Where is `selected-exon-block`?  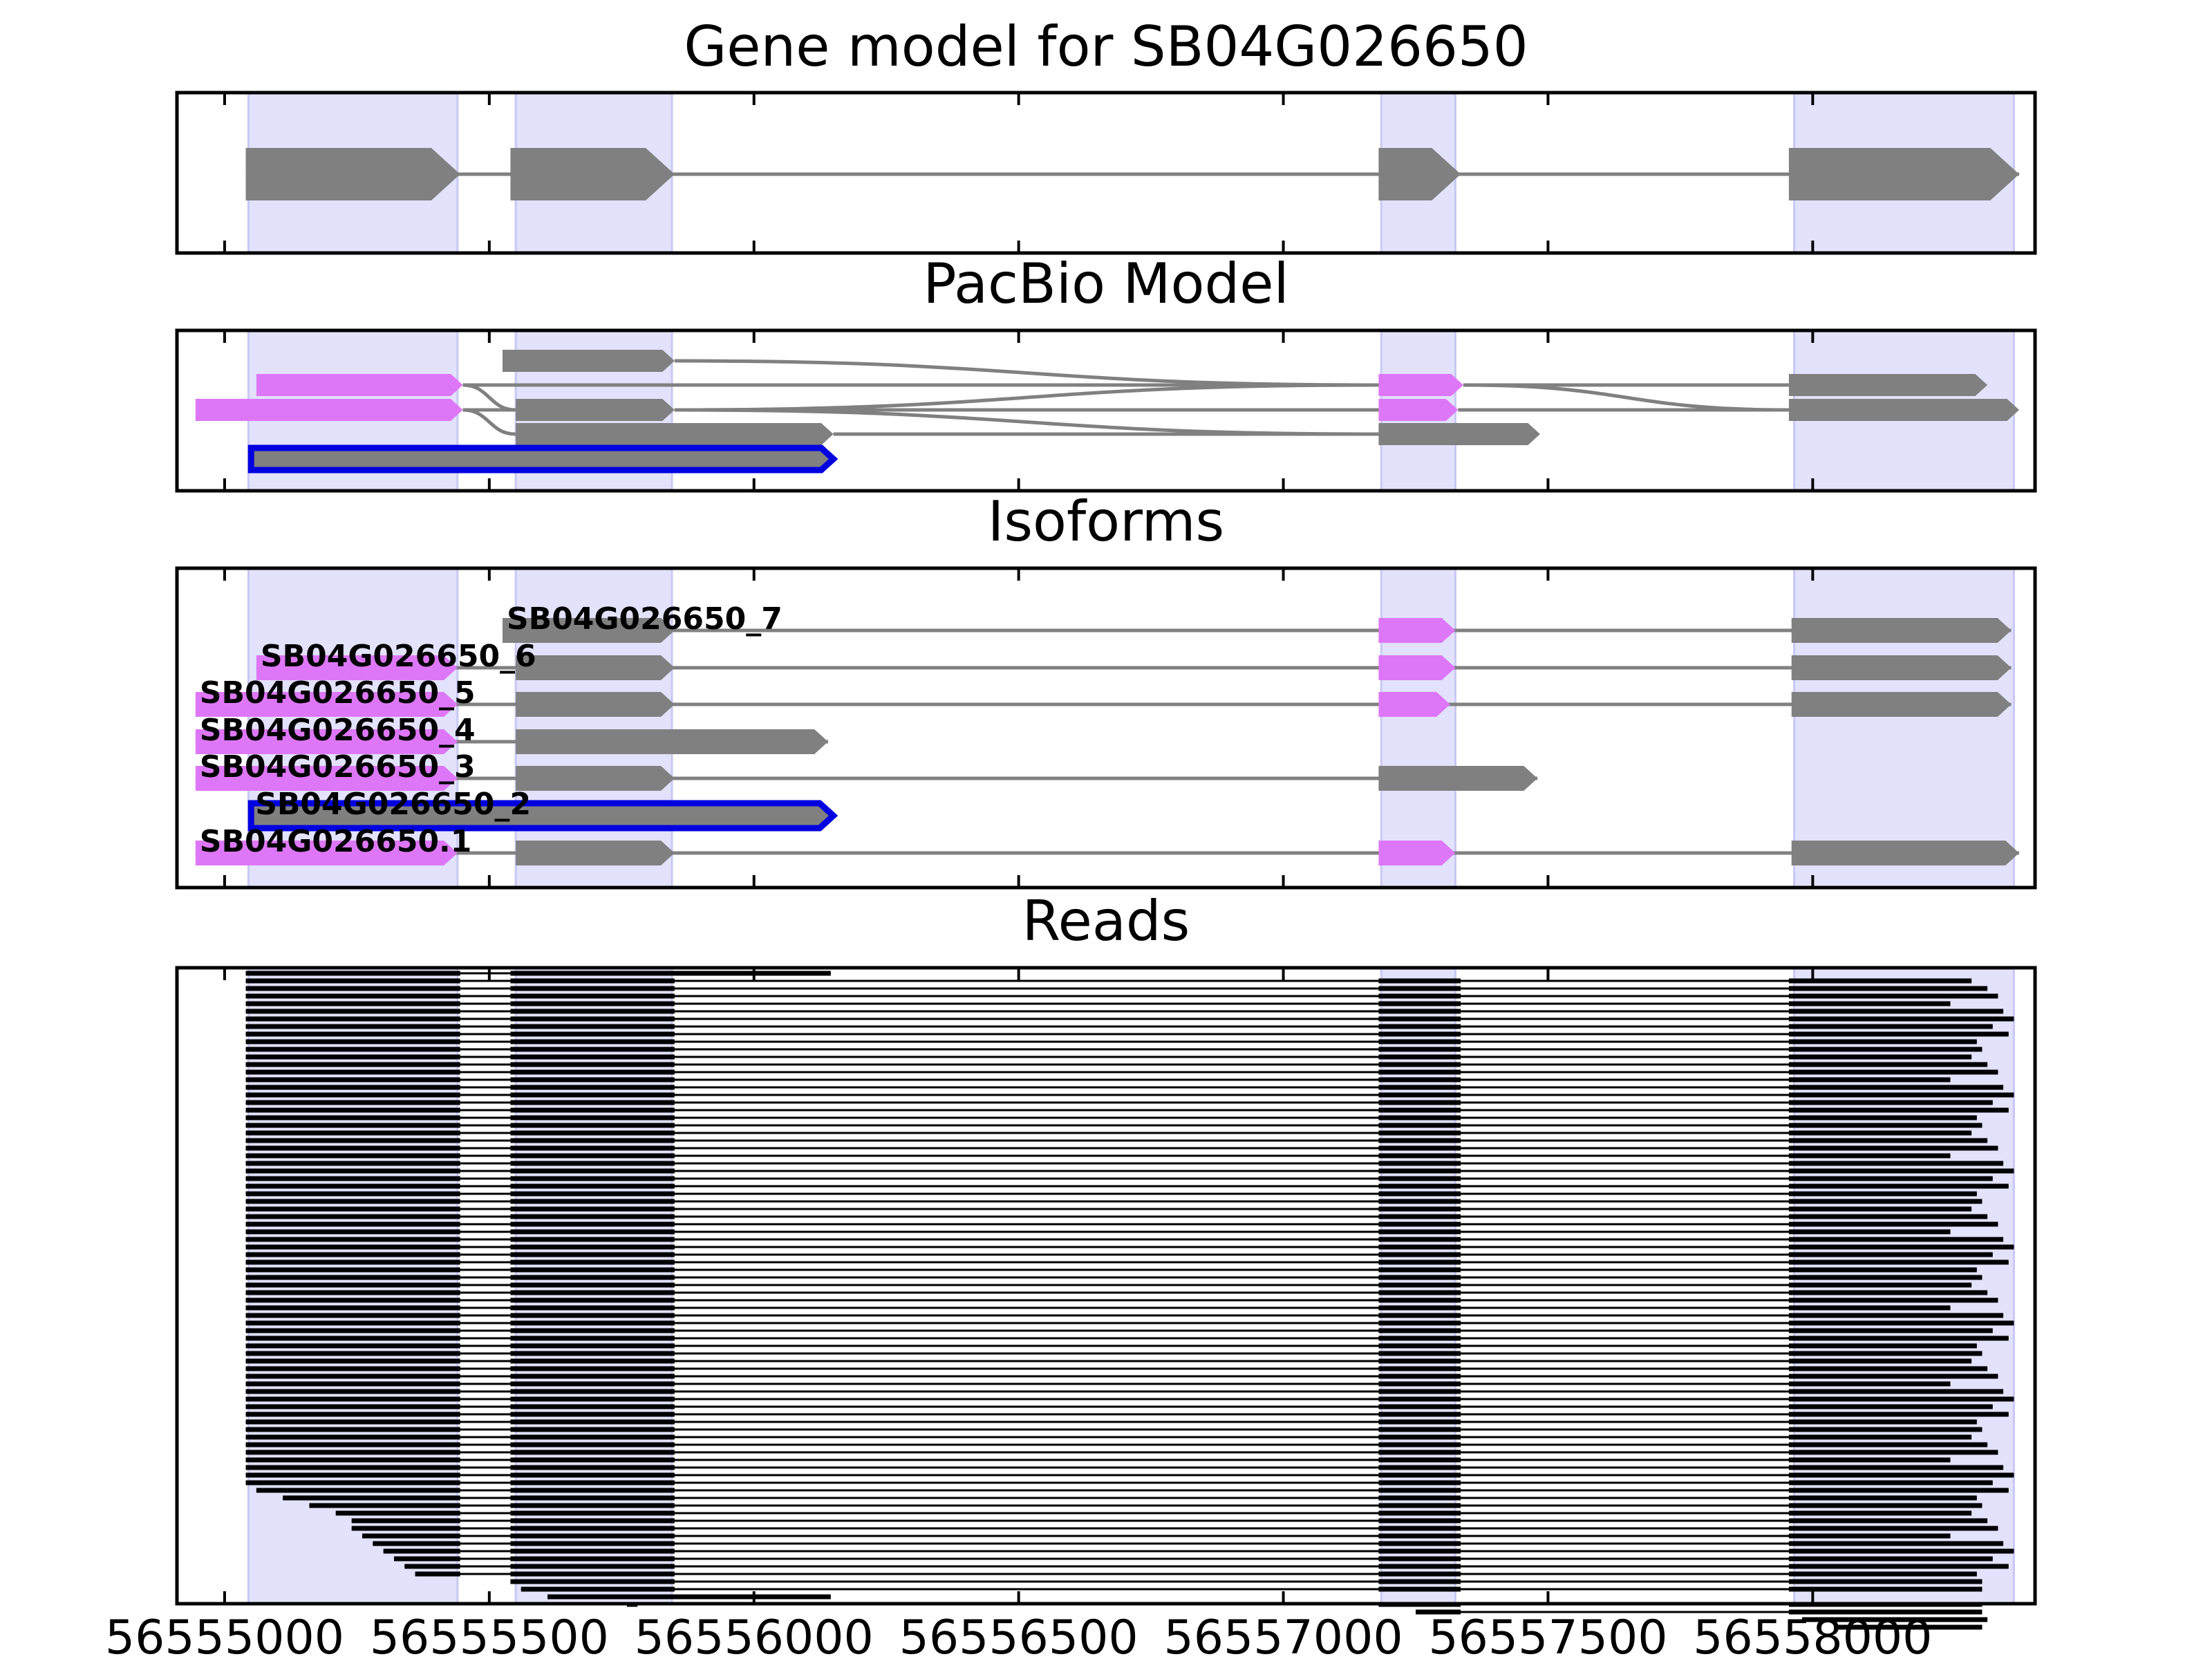 selected-exon-block is located at coordinates (542, 816).